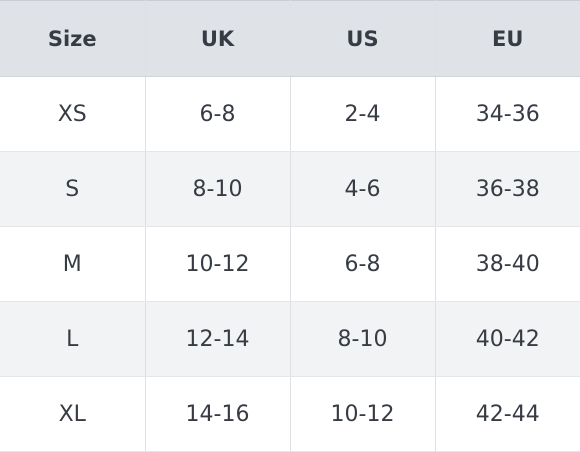  I want to click on cell-size: XL, so click(73, 414).